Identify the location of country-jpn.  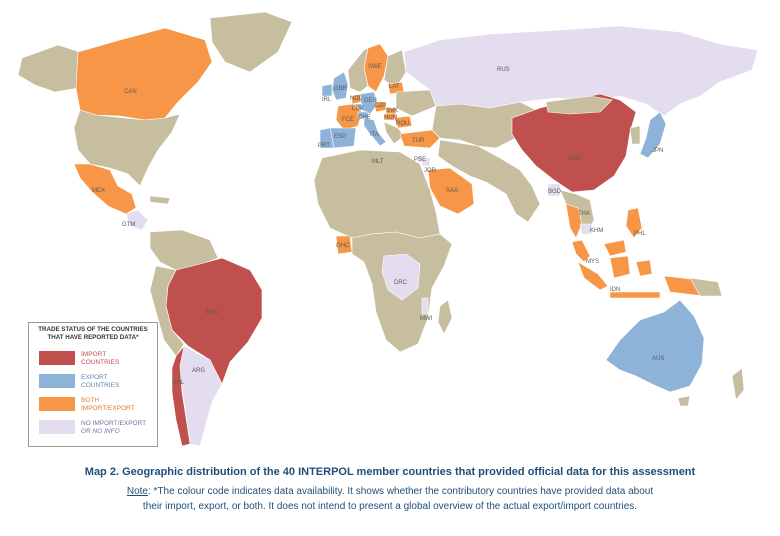
(653, 135).